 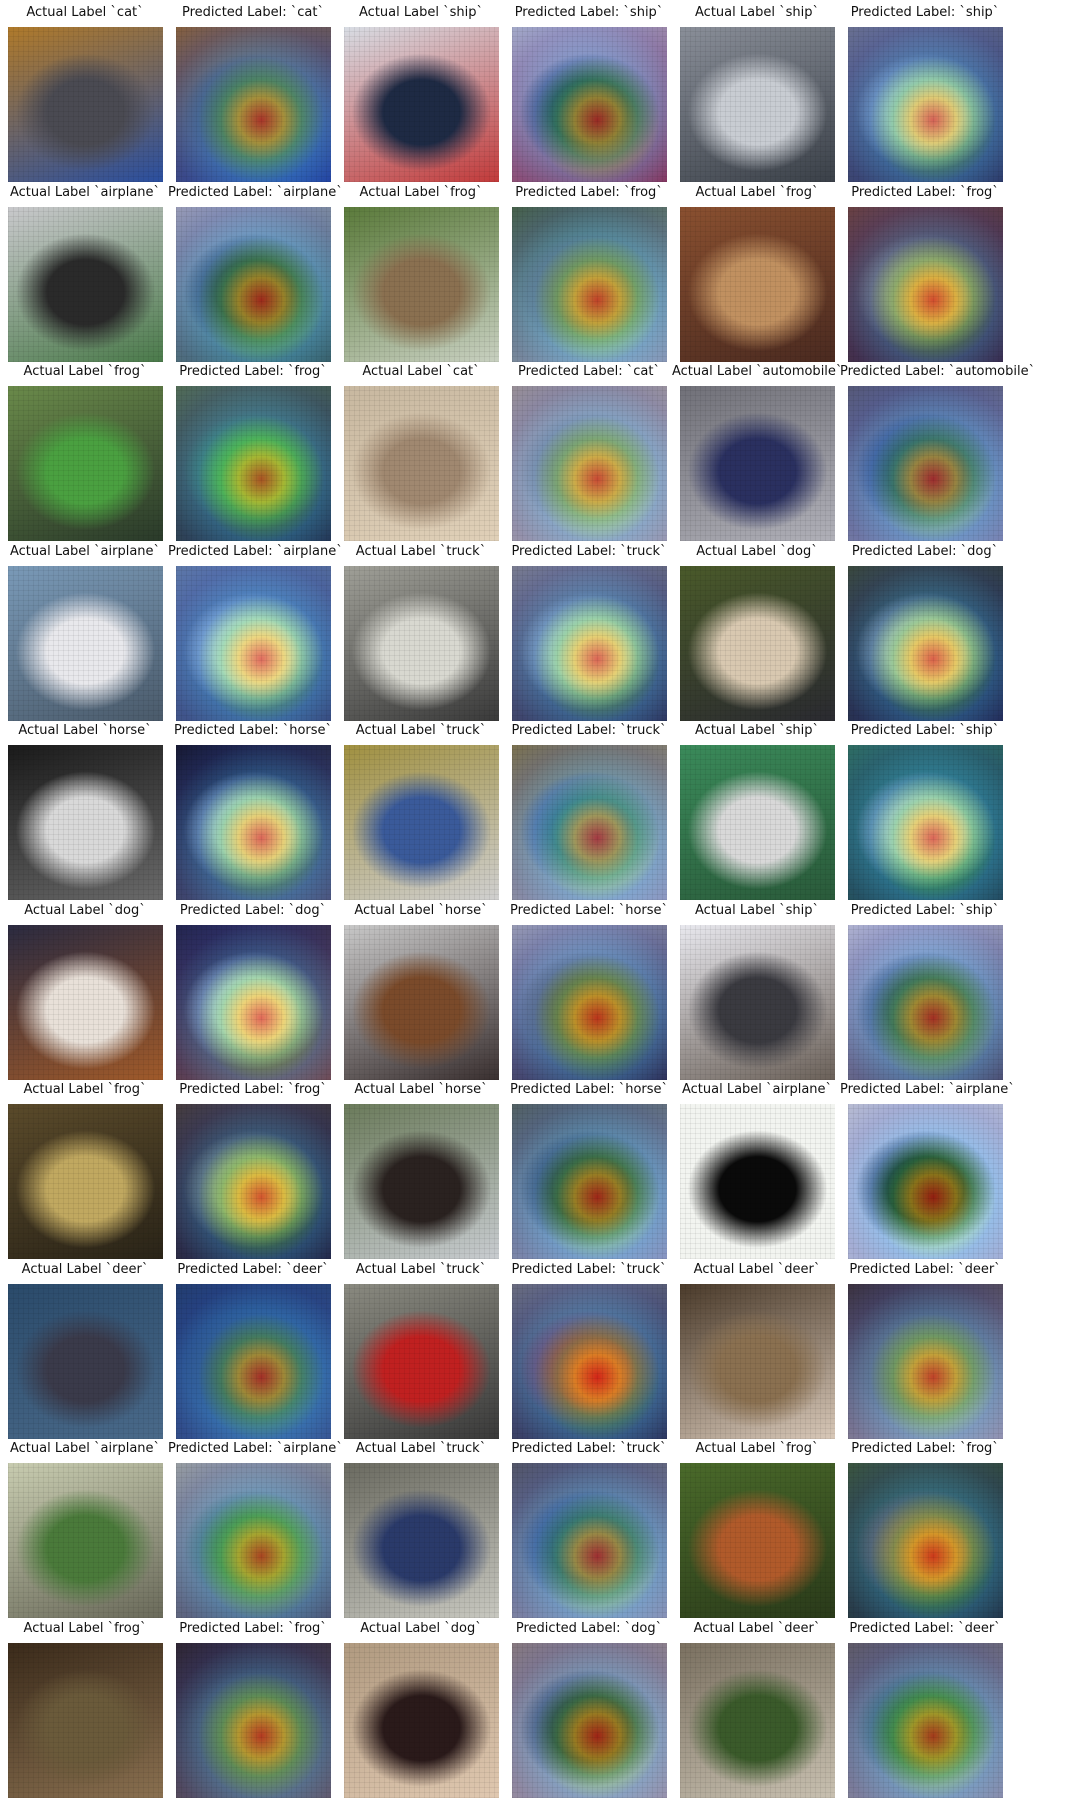 I want to click on actual-cell: Actual Label `ship`, so click(x=757, y=810).